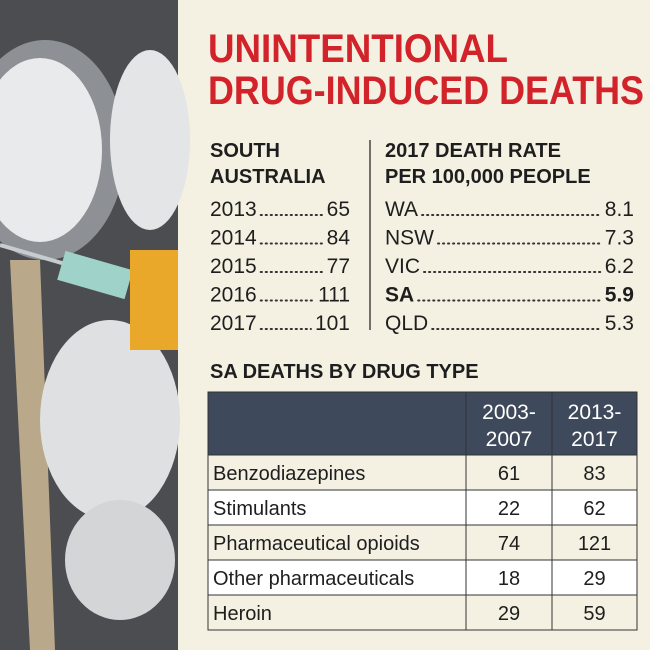 The width and height of the screenshot is (650, 650). What do you see at coordinates (338, 209) in the screenshot?
I see `row-value: 65` at bounding box center [338, 209].